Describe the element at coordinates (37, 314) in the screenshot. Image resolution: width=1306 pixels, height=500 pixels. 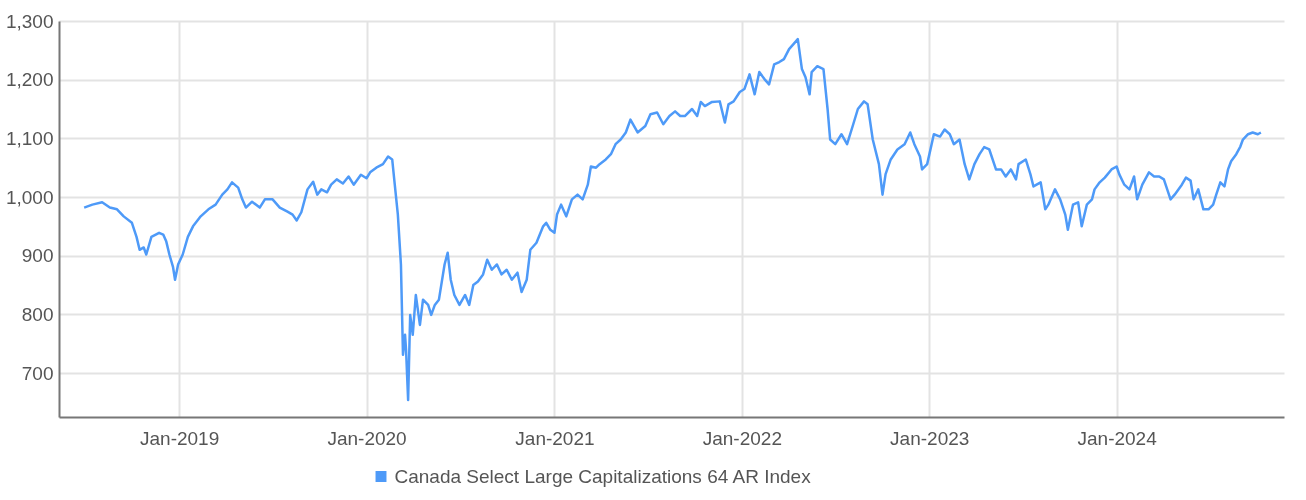
I see `y-tick-label: 800` at that location.